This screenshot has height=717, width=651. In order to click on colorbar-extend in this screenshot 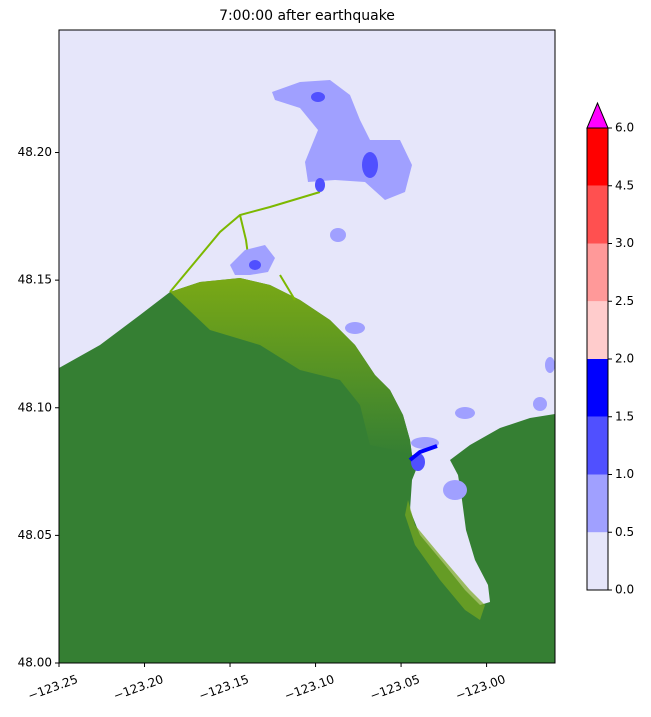, I will do `click(597, 115)`.